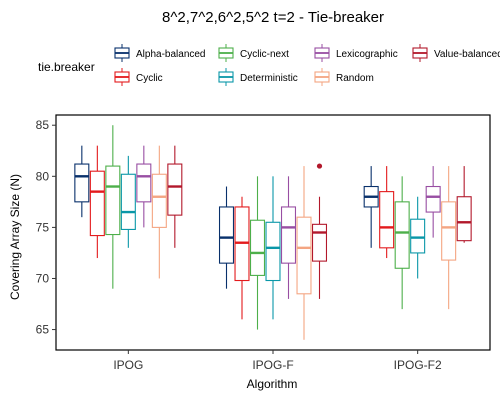  What do you see at coordinates (43, 176) in the screenshot?
I see `y-tick-label: 80` at bounding box center [43, 176].